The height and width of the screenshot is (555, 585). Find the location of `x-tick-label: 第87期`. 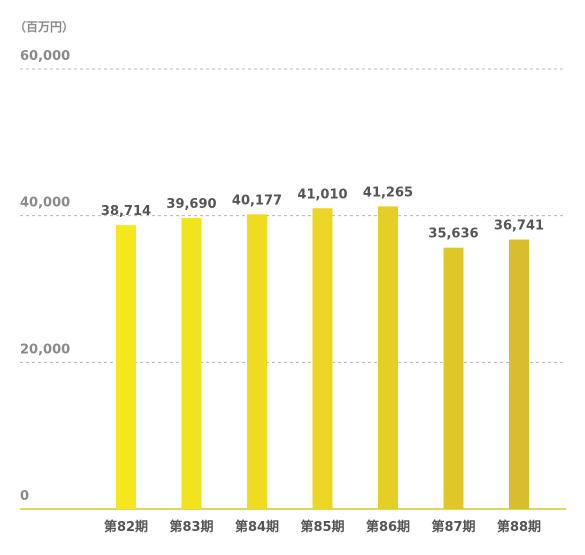

x-tick-label: 第87期 is located at coordinates (453, 527).